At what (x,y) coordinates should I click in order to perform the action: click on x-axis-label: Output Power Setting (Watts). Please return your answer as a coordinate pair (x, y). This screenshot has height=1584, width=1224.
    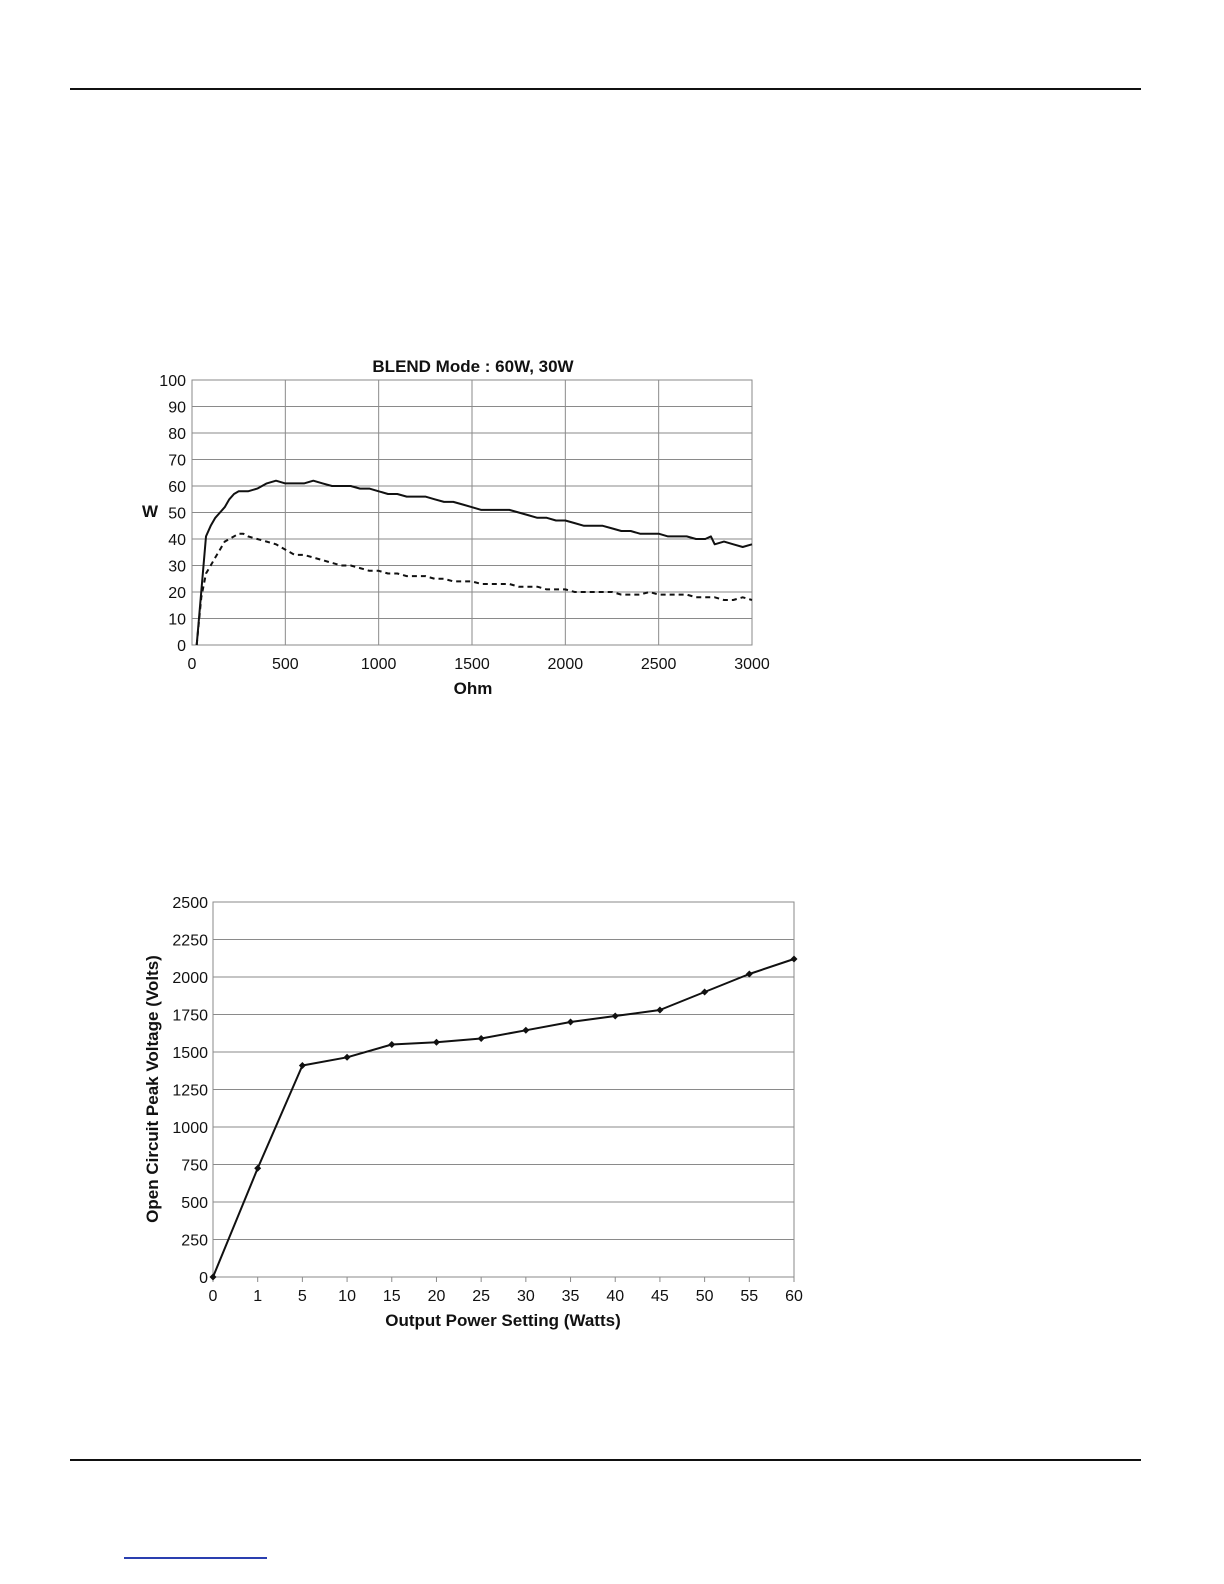
    Looking at the image, I should click on (502, 1320).